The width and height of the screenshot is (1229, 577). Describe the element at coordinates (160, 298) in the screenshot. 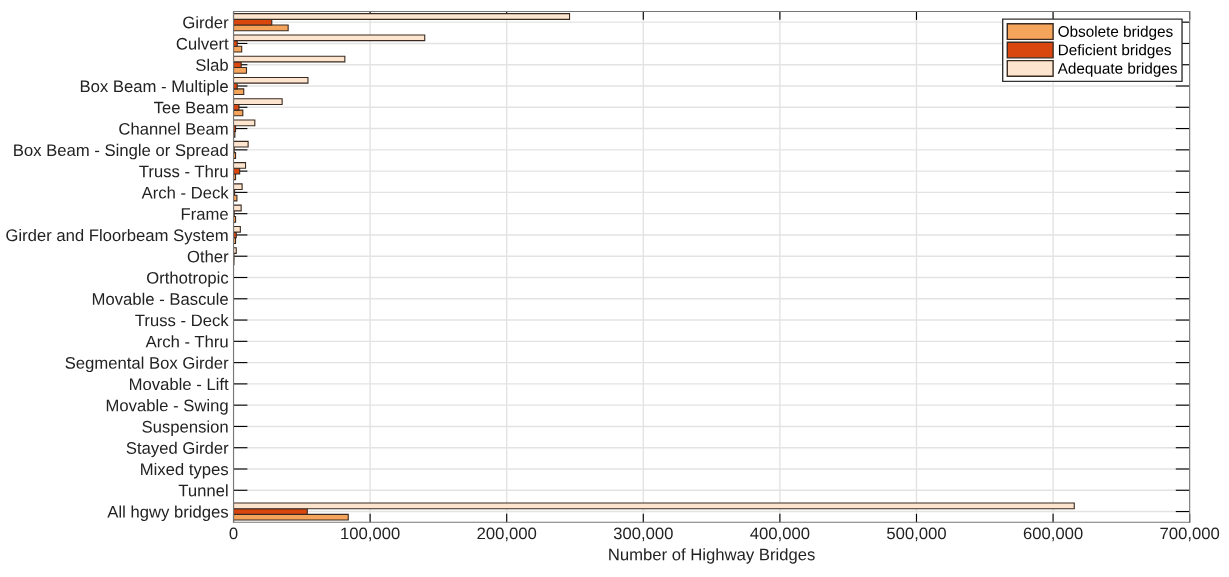

I see `y-tick-label: Movable - Bascule` at that location.